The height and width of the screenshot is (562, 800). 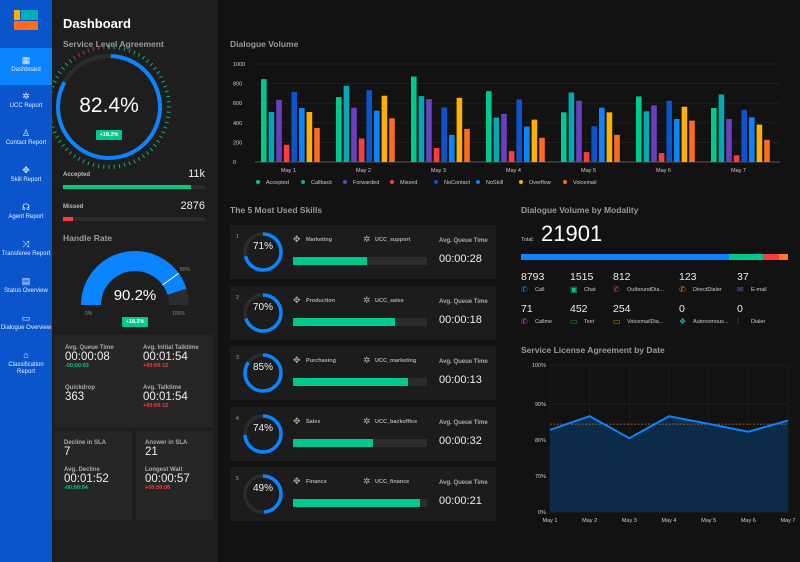 I want to click on stat-value: 21, so click(x=151, y=452).